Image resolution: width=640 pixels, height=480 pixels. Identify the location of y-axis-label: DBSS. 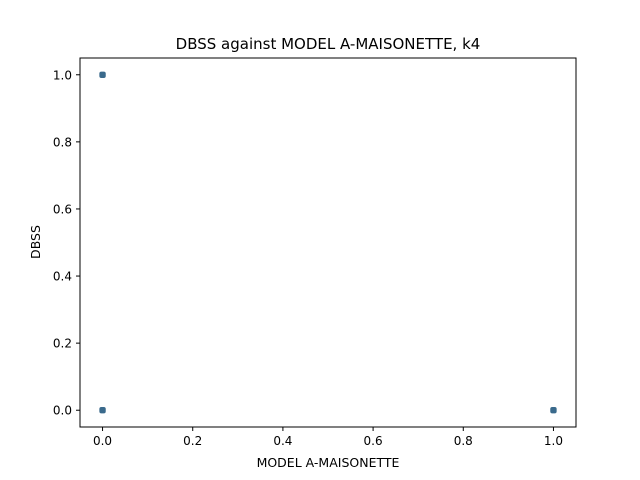
(35, 242).